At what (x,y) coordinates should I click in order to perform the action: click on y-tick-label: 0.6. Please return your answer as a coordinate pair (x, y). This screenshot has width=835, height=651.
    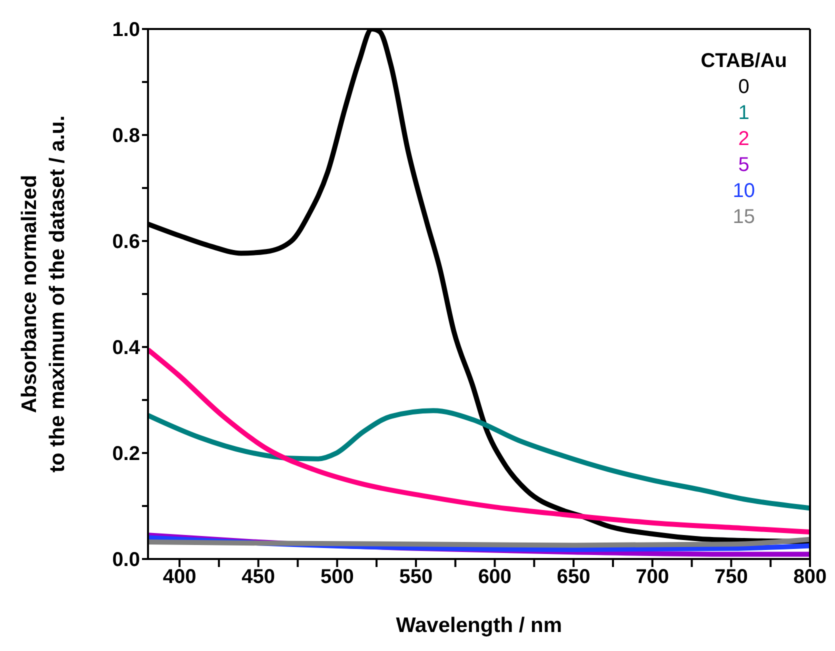
    Looking at the image, I should click on (126, 242).